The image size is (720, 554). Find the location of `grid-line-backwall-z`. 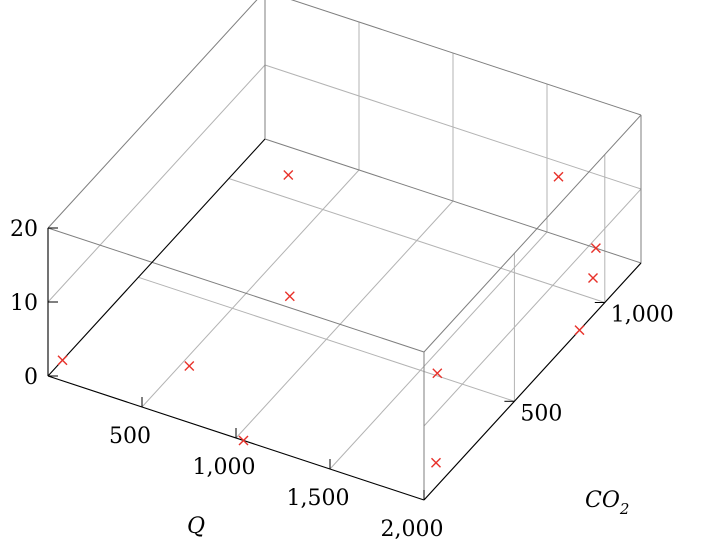

grid-line-backwall-z is located at coordinates (453, 127).